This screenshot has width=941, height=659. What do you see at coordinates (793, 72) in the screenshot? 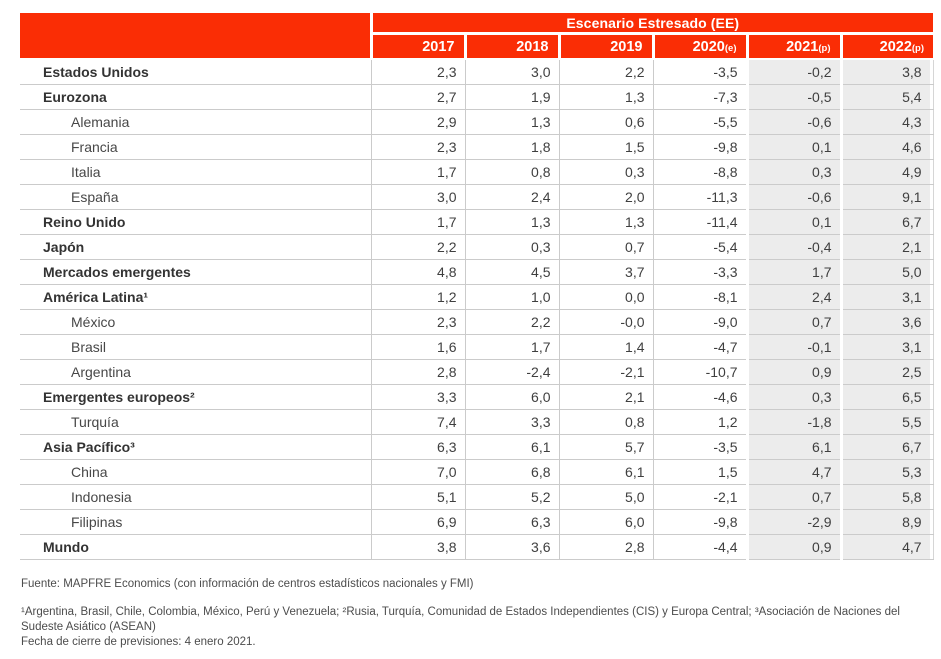
I see `cell-value: -0,2` at bounding box center [793, 72].